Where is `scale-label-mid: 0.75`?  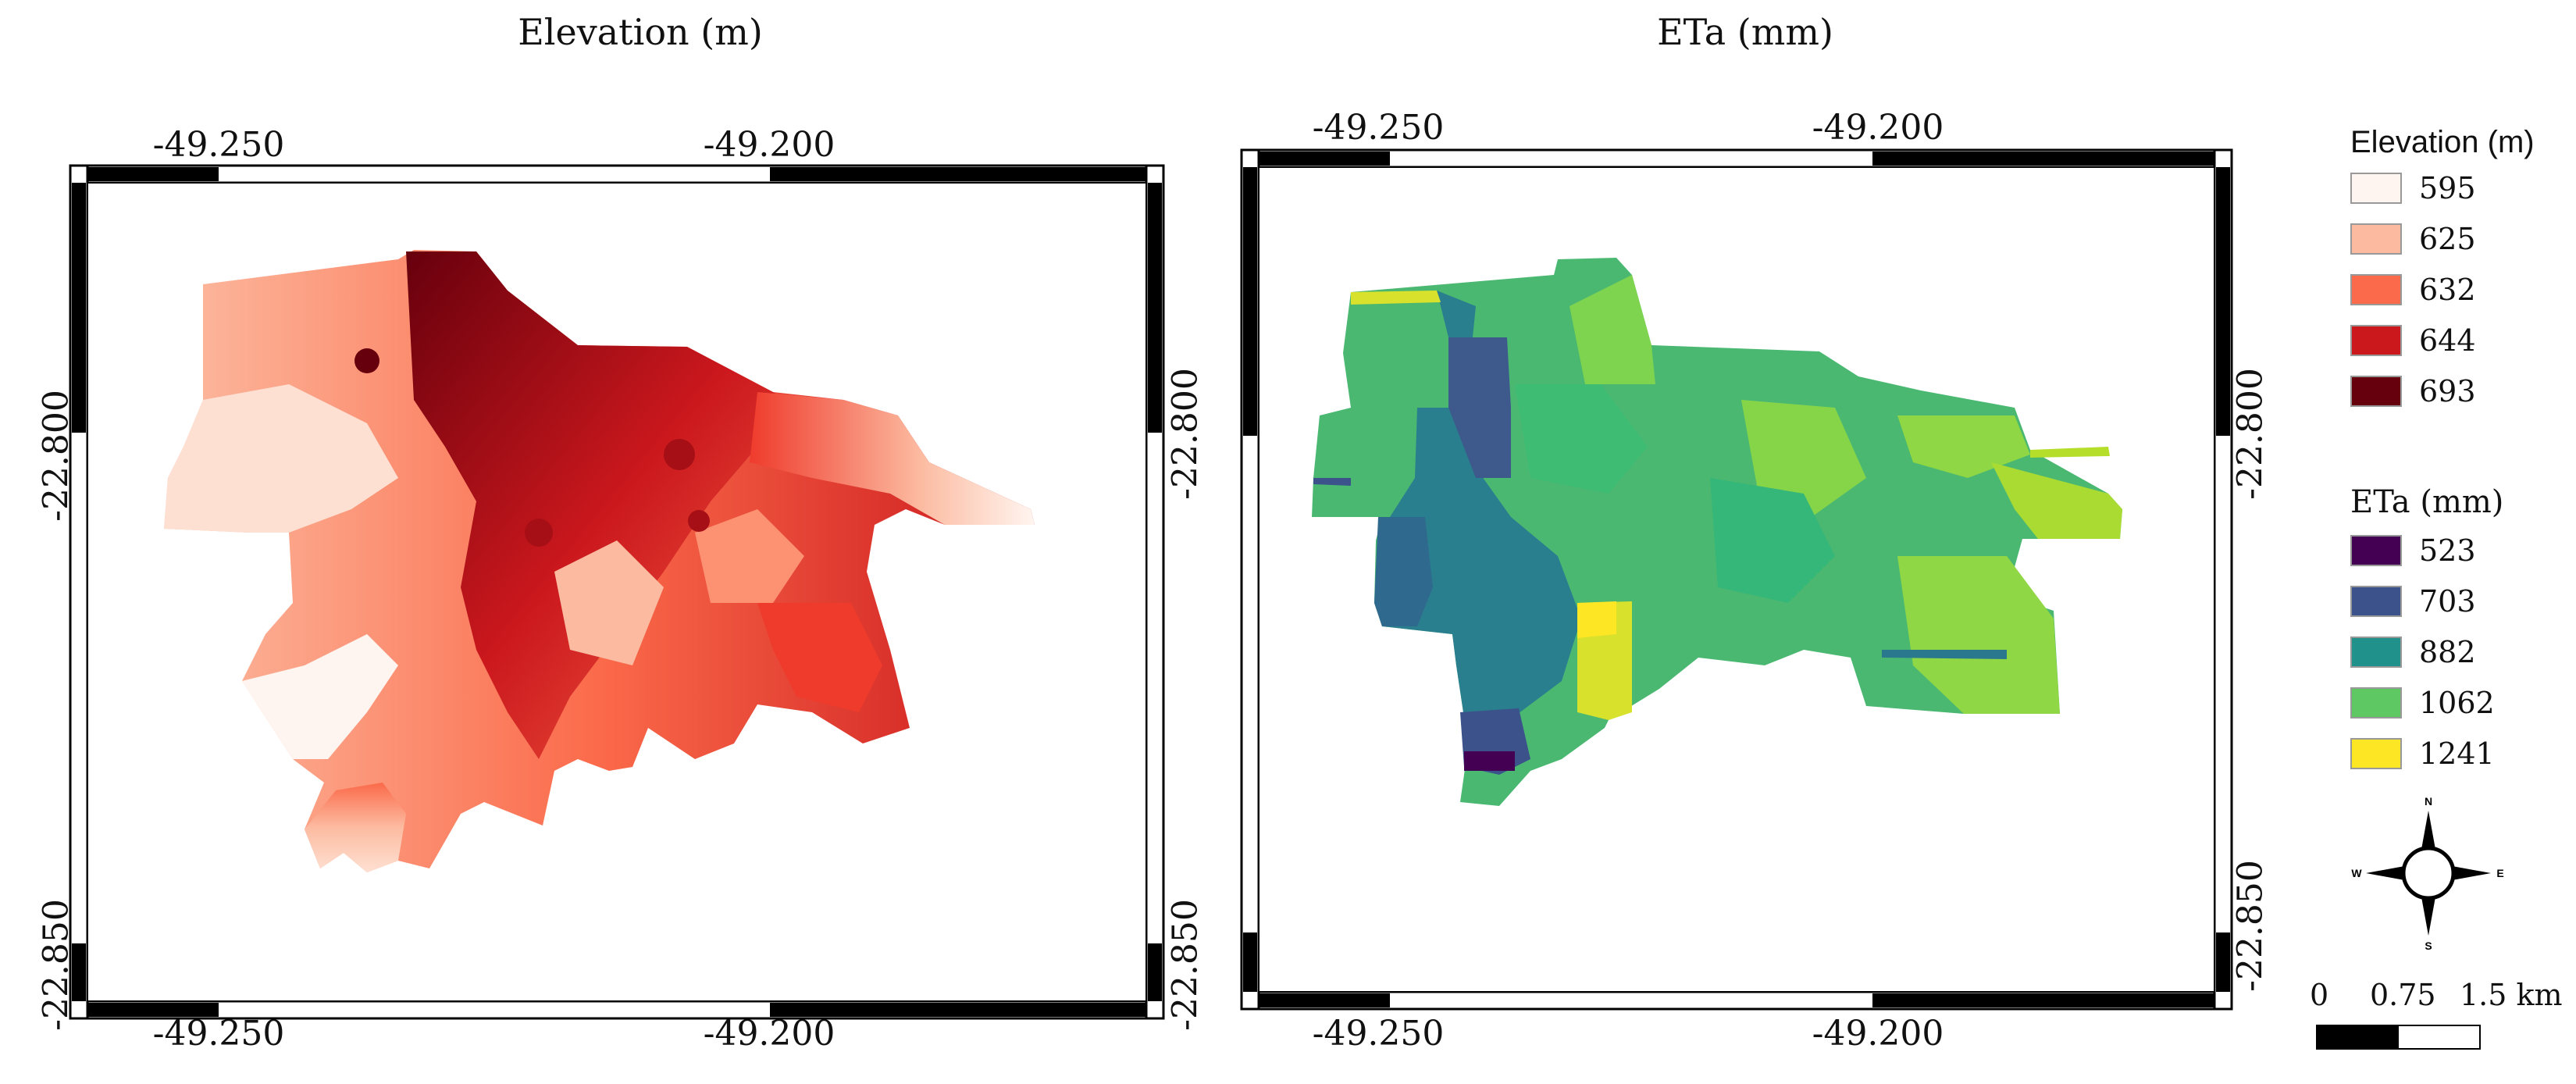 scale-label-mid: 0.75 is located at coordinates (2403, 995).